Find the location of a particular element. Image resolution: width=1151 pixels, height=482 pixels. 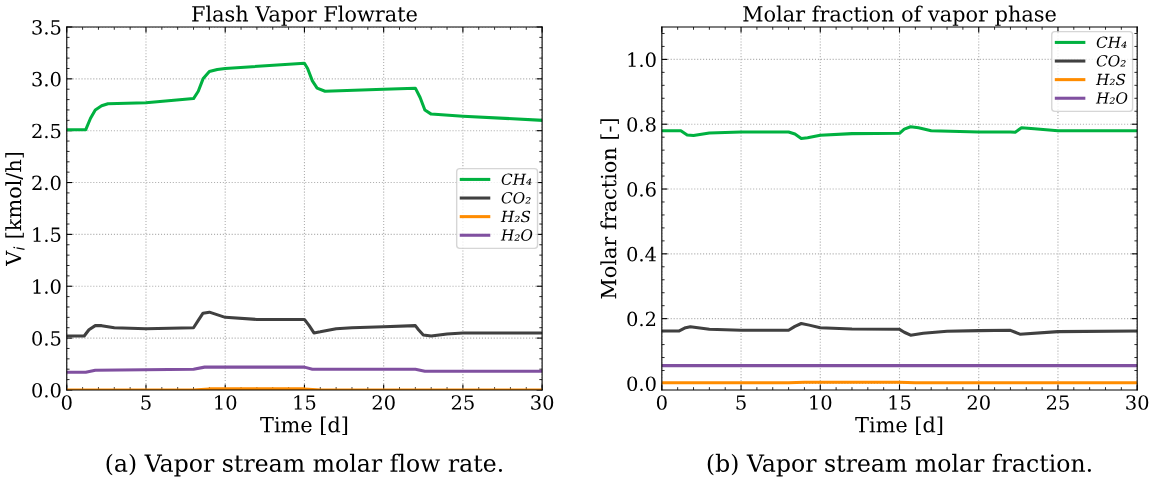

y-tick-label: 2.5 is located at coordinates (46, 131).